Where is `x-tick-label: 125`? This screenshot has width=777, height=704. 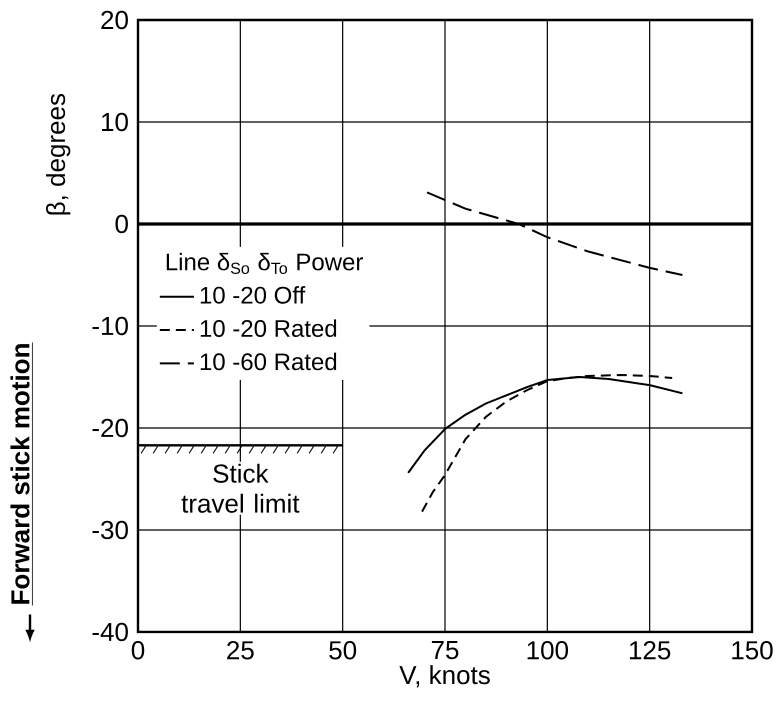 x-tick-label: 125 is located at coordinates (650, 650).